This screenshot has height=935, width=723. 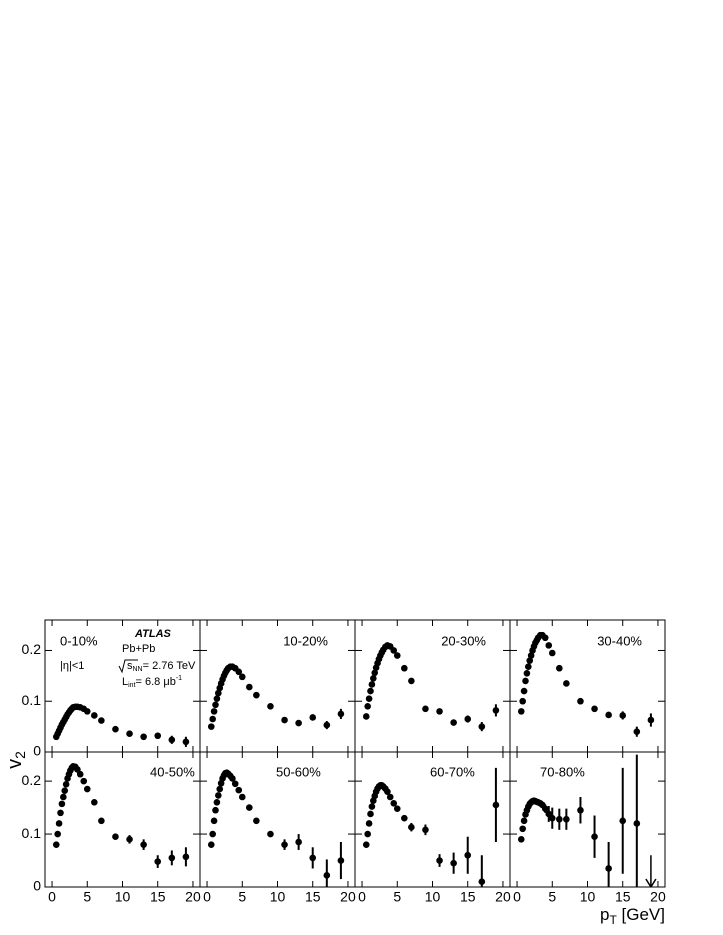 What do you see at coordinates (452, 771) in the screenshot?
I see `panel-title: 60-70%` at bounding box center [452, 771].